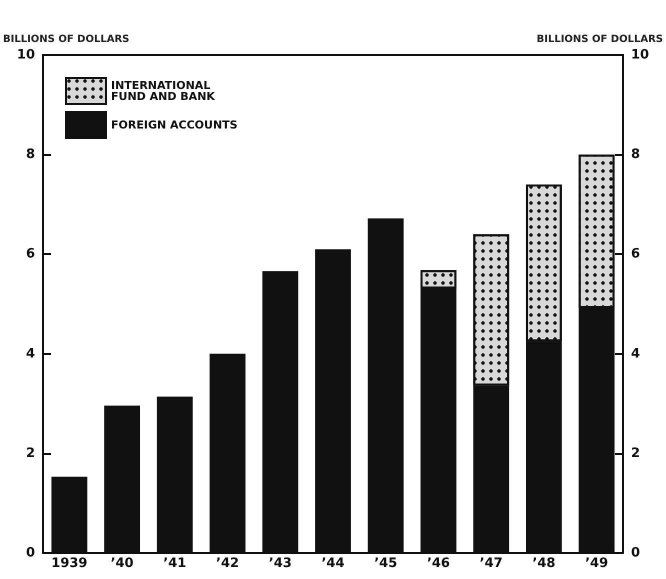 The image size is (666, 579). What do you see at coordinates (386, 563) in the screenshot?
I see `x-tick-label: ’45` at bounding box center [386, 563].